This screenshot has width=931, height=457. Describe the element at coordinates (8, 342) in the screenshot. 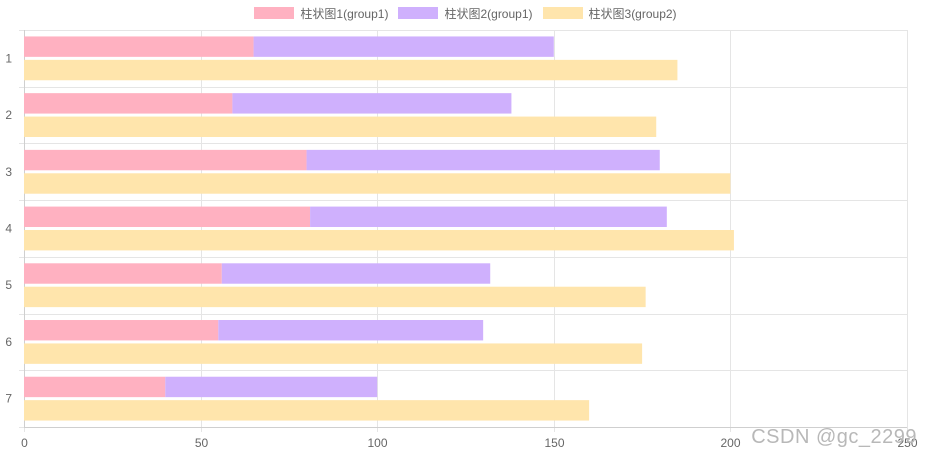

I see `y-tick-label: 6` at that location.